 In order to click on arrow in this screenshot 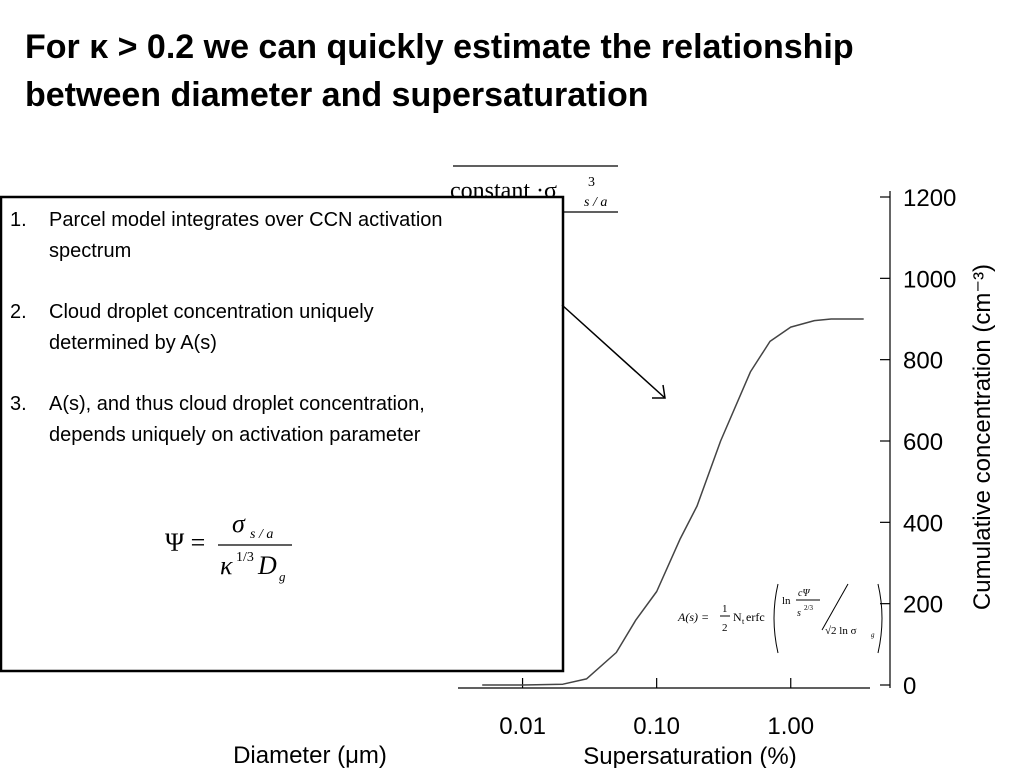, I will do `click(613, 351)`.